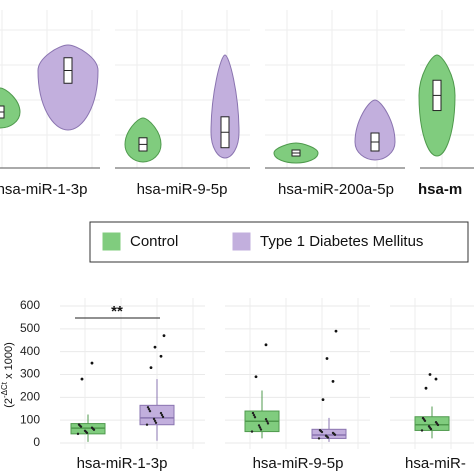 The height and width of the screenshot is (474, 474). Describe the element at coordinates (9, 362) in the screenshot. I see `y-axis-label-part: x 1000)` at that location.